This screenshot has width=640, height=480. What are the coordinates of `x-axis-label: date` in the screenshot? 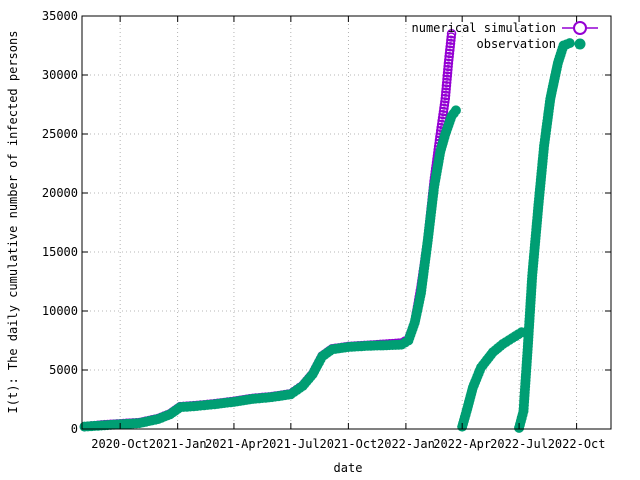 It's located at (348, 468).